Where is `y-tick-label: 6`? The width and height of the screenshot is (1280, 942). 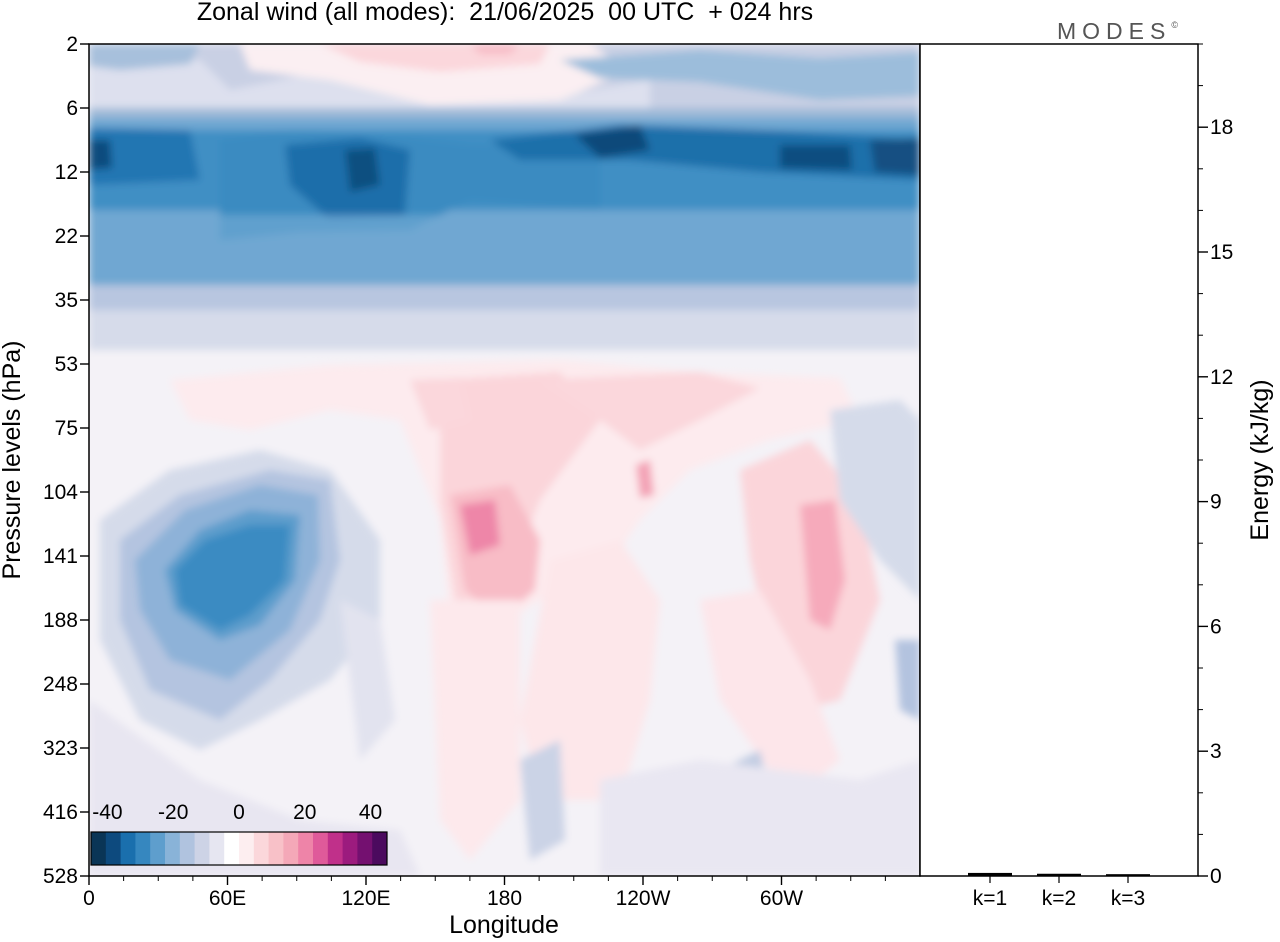 y-tick-label: 6 is located at coordinates (72, 108).